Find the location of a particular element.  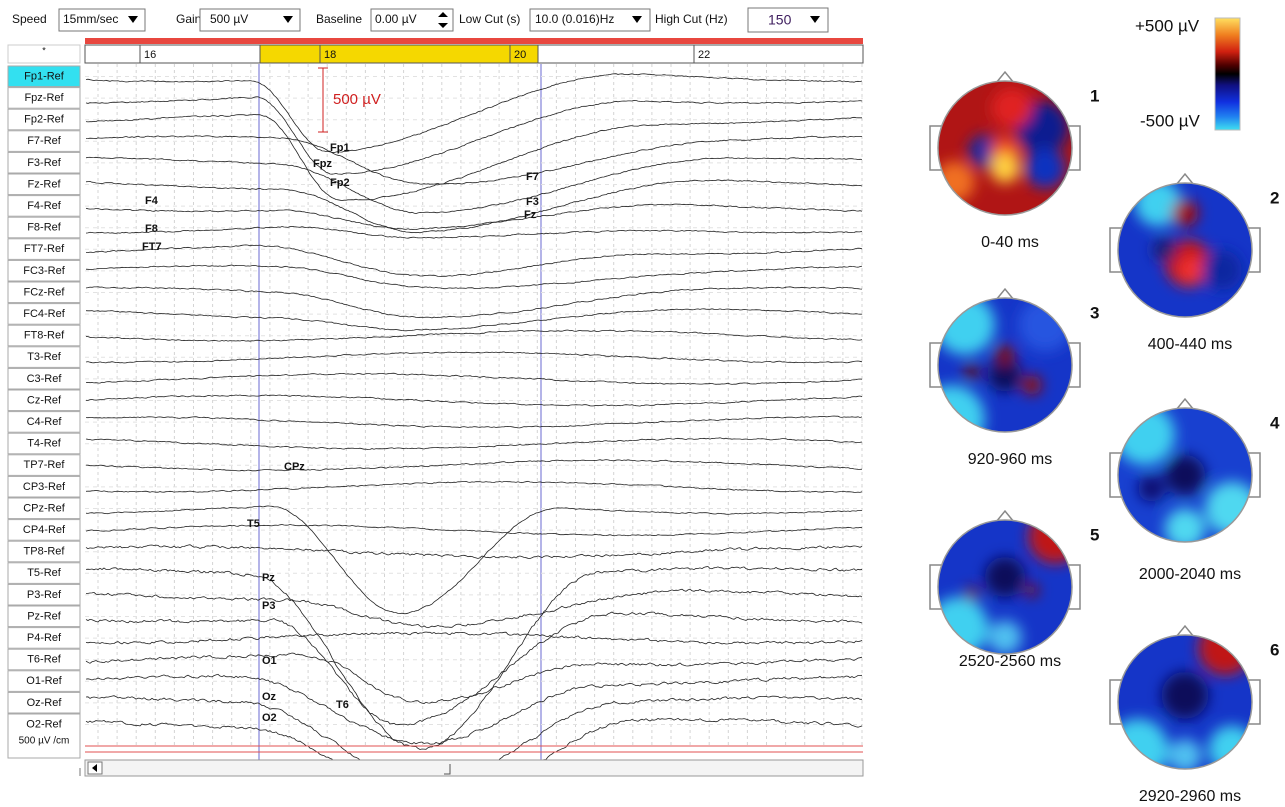

color-bar is located at coordinates (1227, 74).